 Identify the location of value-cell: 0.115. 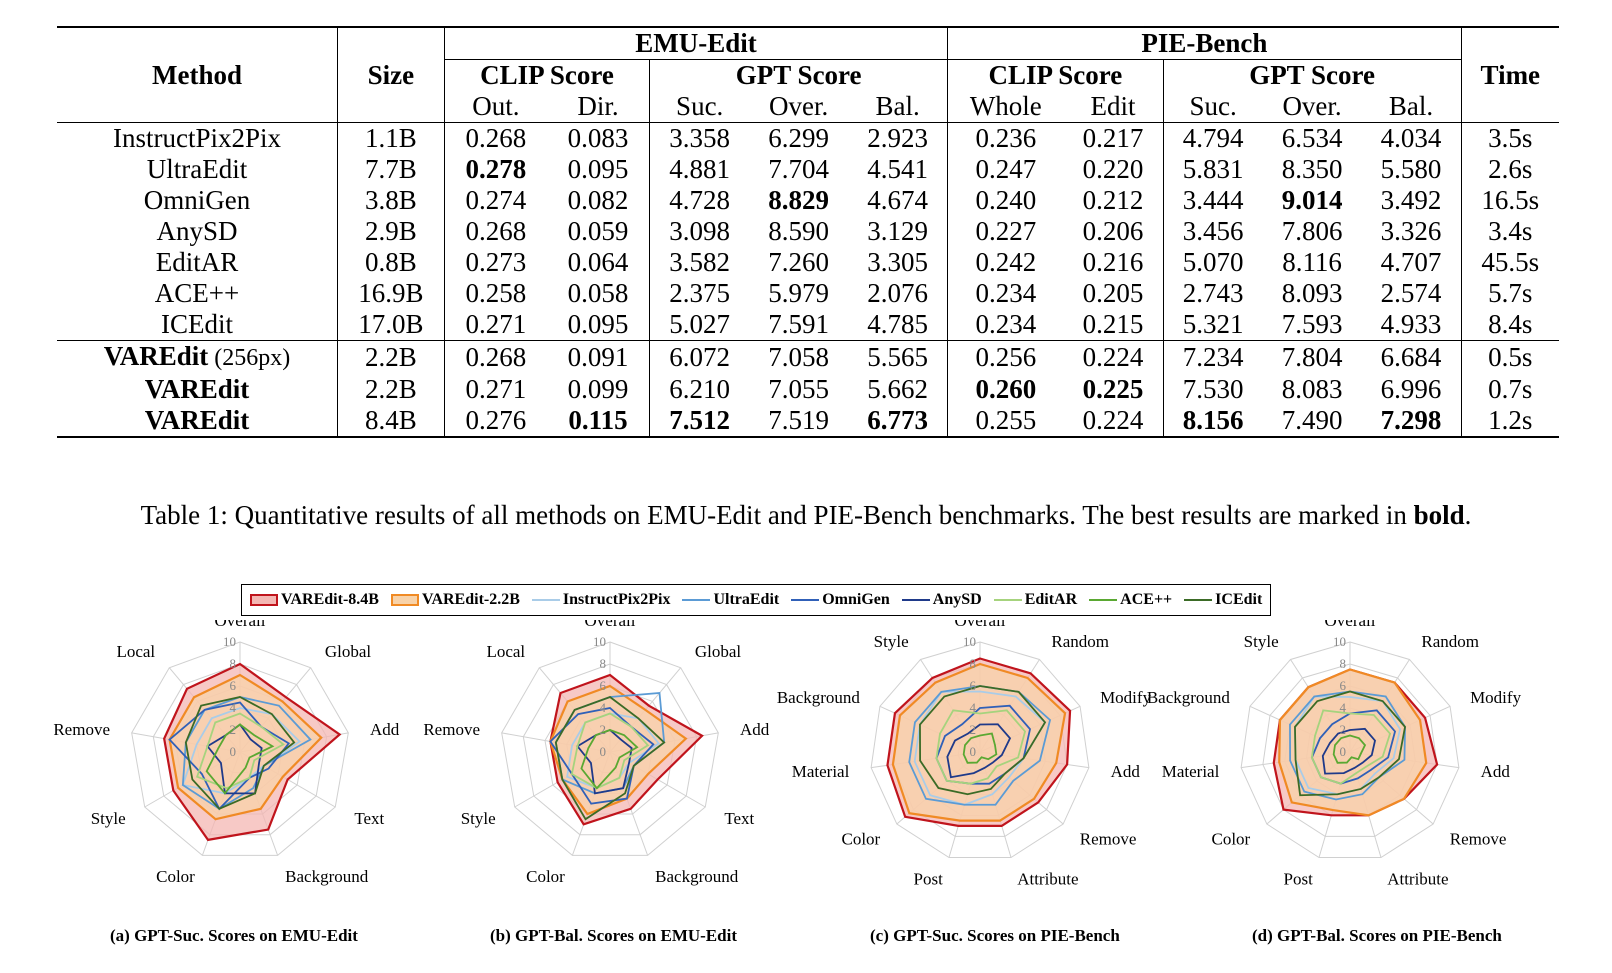
(598, 421).